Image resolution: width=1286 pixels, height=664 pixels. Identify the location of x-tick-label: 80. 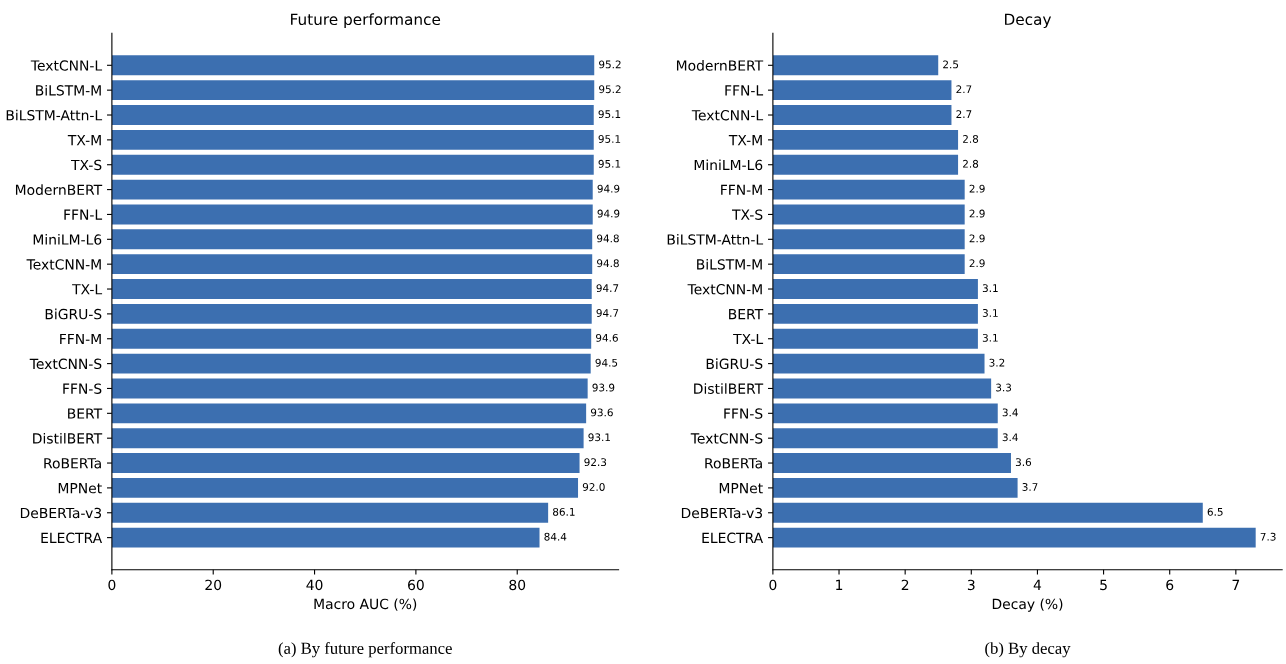
(517, 585).